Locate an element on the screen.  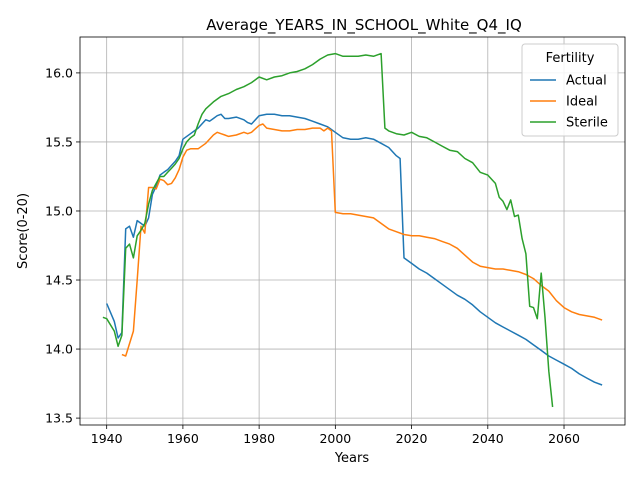
x-tick-label: 2000 is located at coordinates (335, 438).